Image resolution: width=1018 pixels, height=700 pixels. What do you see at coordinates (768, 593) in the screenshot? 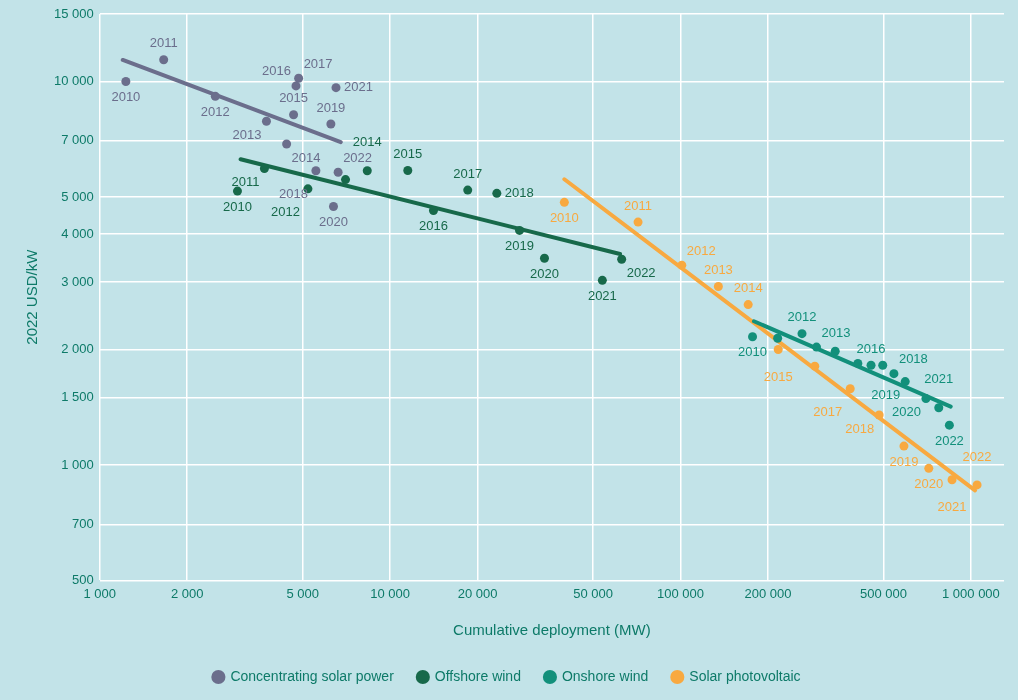
I see `x-tick-label: 200 000` at bounding box center [768, 593].